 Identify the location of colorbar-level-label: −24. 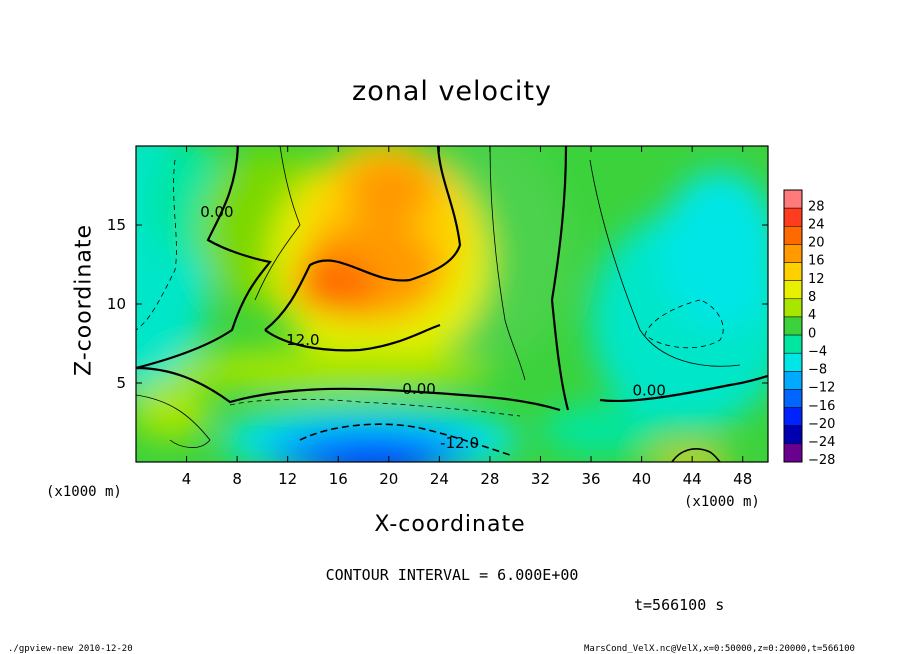
(821, 442).